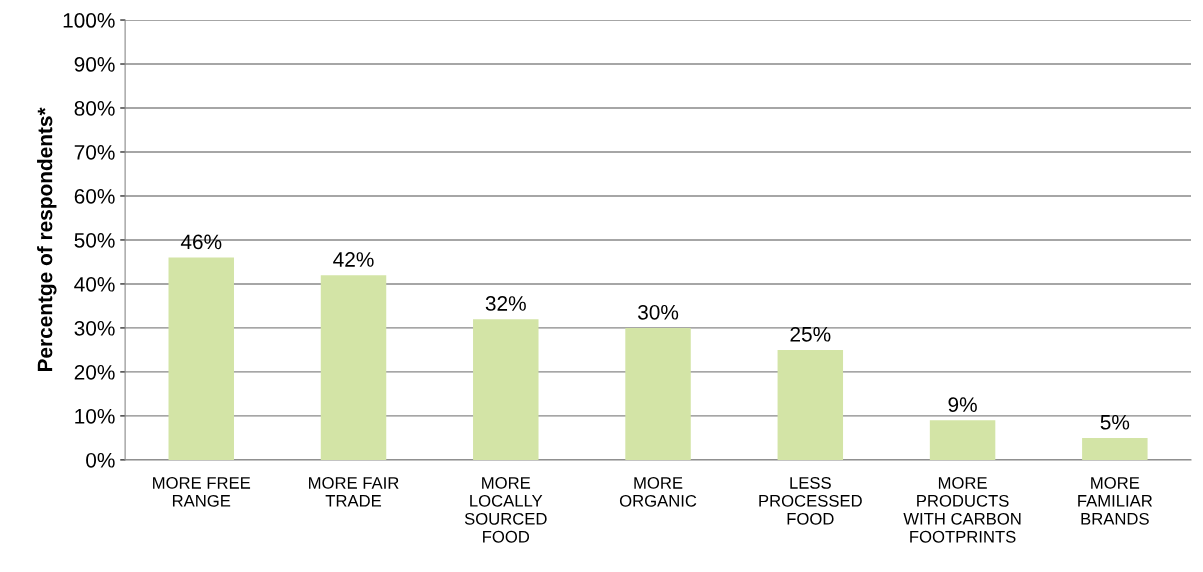 Image resolution: width=1203 pixels, height=572 pixels. Describe the element at coordinates (94, 372) in the screenshot. I see `y-tick-label: 20%` at that location.